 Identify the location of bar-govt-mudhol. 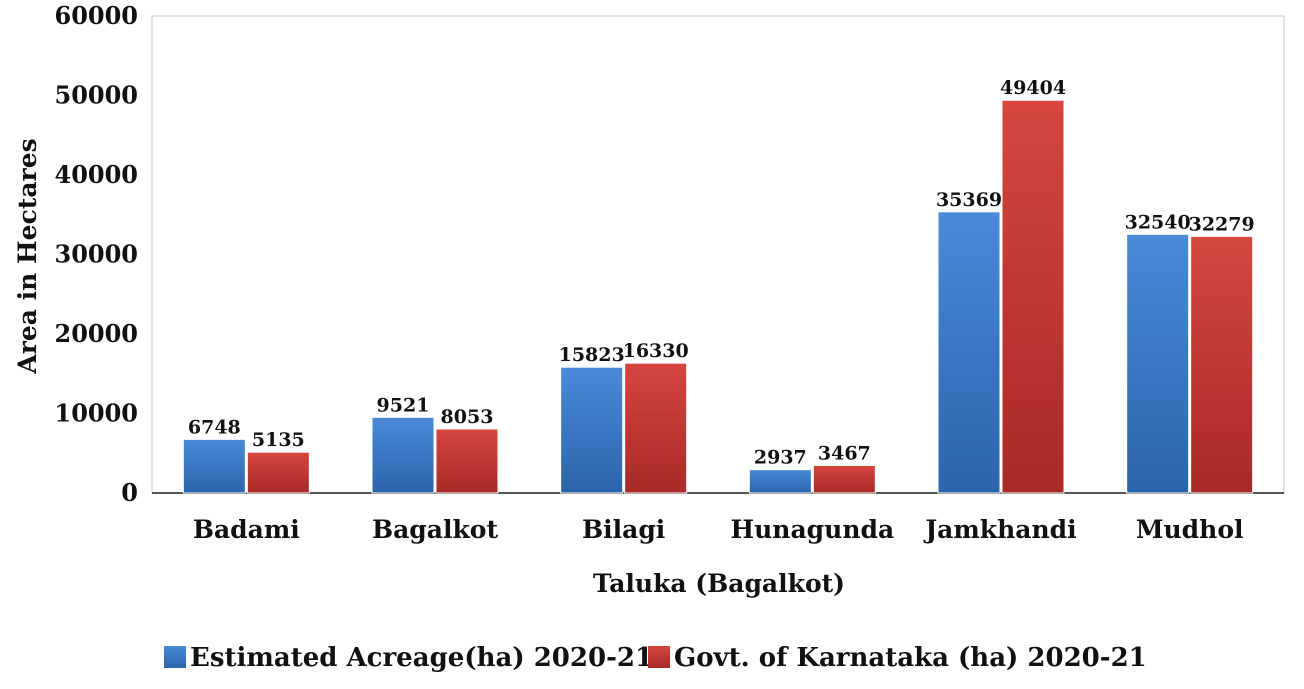
(1222, 364).